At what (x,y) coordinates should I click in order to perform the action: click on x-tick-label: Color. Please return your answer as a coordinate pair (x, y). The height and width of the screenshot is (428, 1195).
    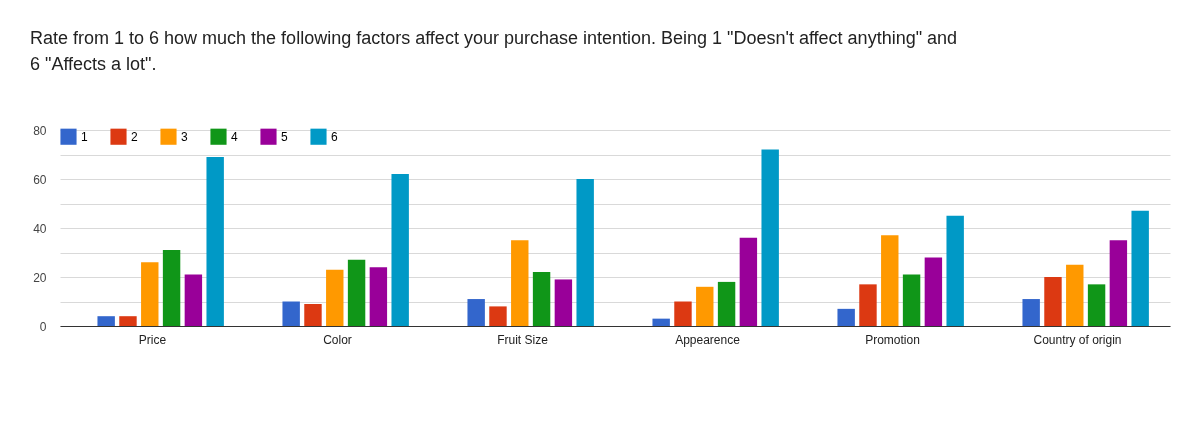
    Looking at the image, I should click on (337, 339).